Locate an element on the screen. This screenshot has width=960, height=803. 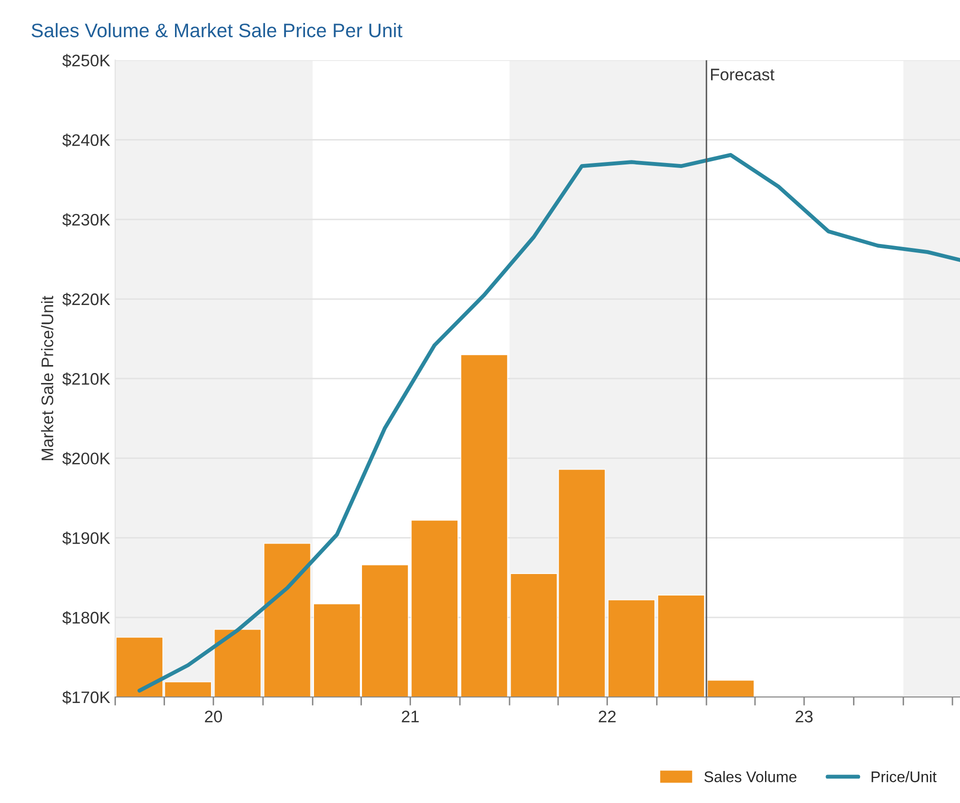
y-tick-label: $200K is located at coordinates (86, 459).